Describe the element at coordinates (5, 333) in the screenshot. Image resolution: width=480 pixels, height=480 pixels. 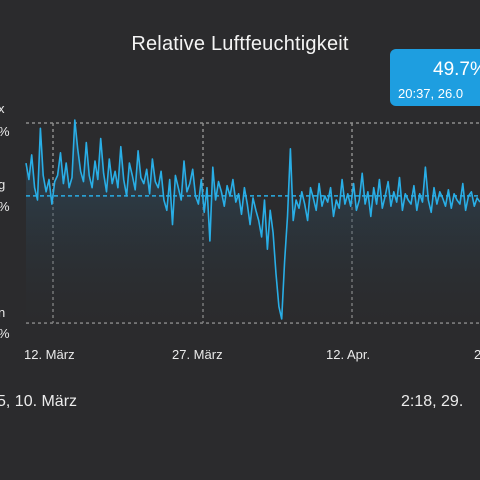
I see `y-label-min-value: %` at that location.